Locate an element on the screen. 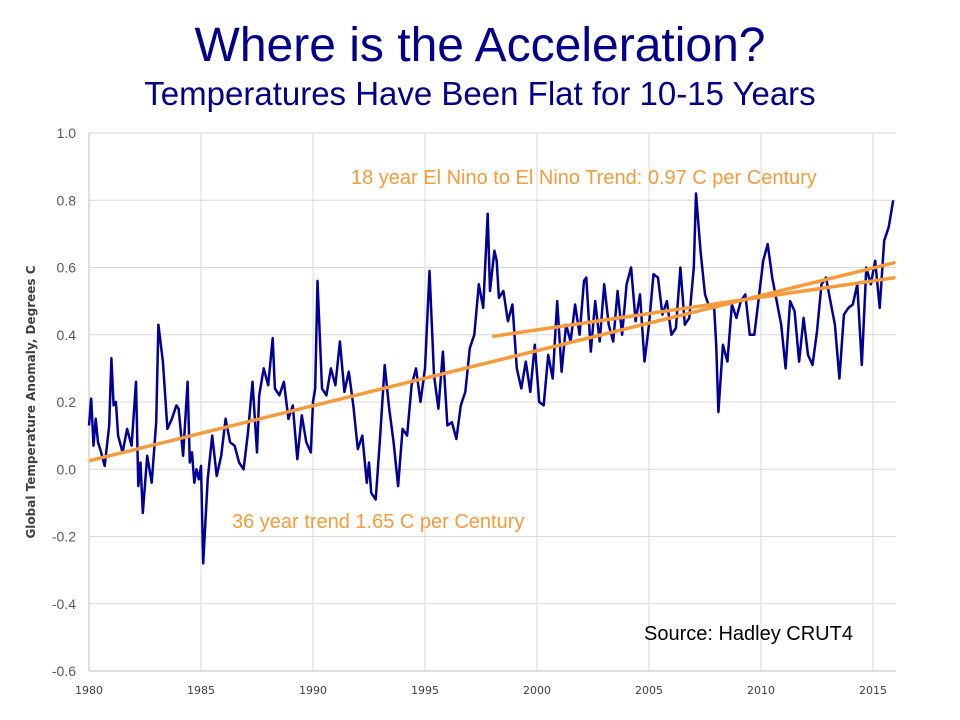 The width and height of the screenshot is (960, 720). y-tick-label: 0.2 is located at coordinates (67, 402).